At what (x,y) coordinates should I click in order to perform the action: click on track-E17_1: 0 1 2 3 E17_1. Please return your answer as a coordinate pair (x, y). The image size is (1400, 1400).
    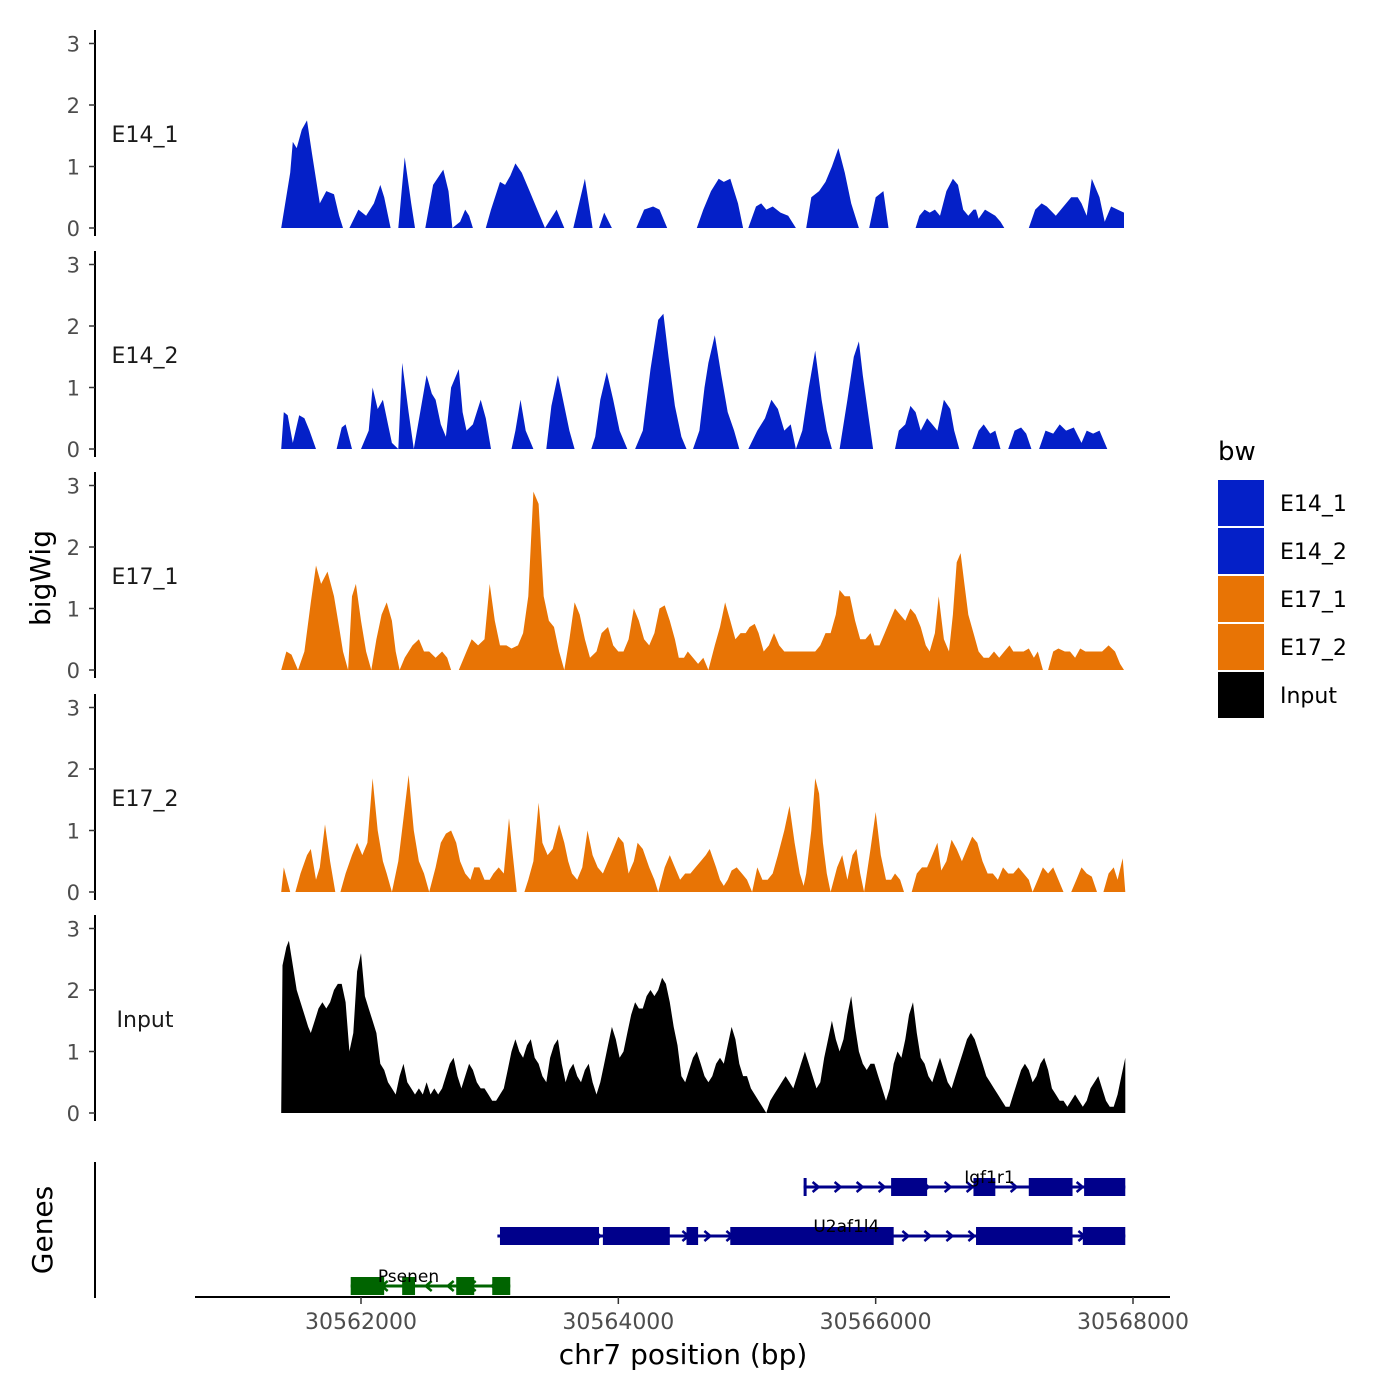
    Looking at the image, I should click on (595, 577).